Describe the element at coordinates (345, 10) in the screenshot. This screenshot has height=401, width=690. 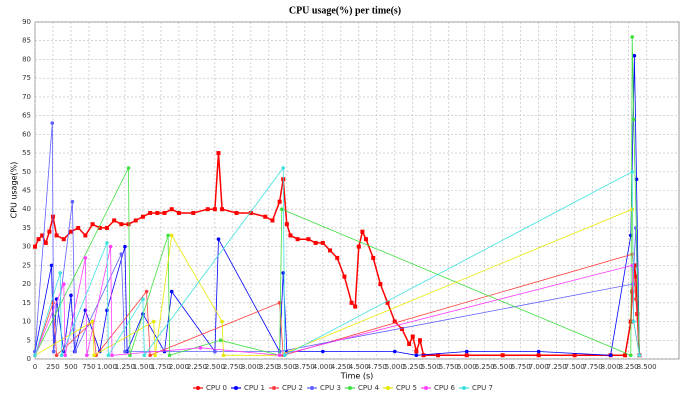
I see `chart-title: CPU usage(%) per time(s)` at that location.